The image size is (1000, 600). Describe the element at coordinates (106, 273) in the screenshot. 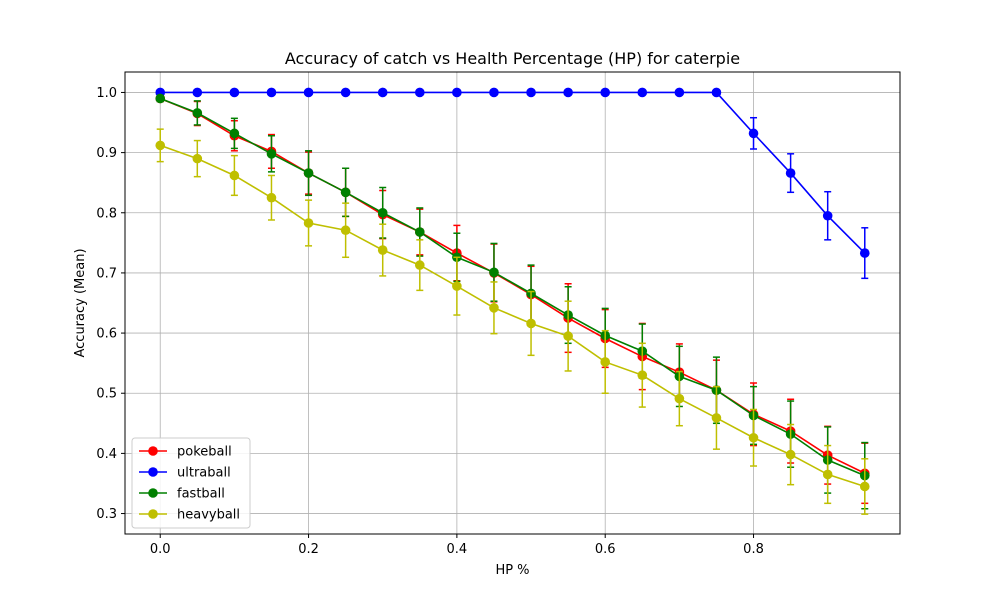

I see `y-tick-label: 0.7` at that location.